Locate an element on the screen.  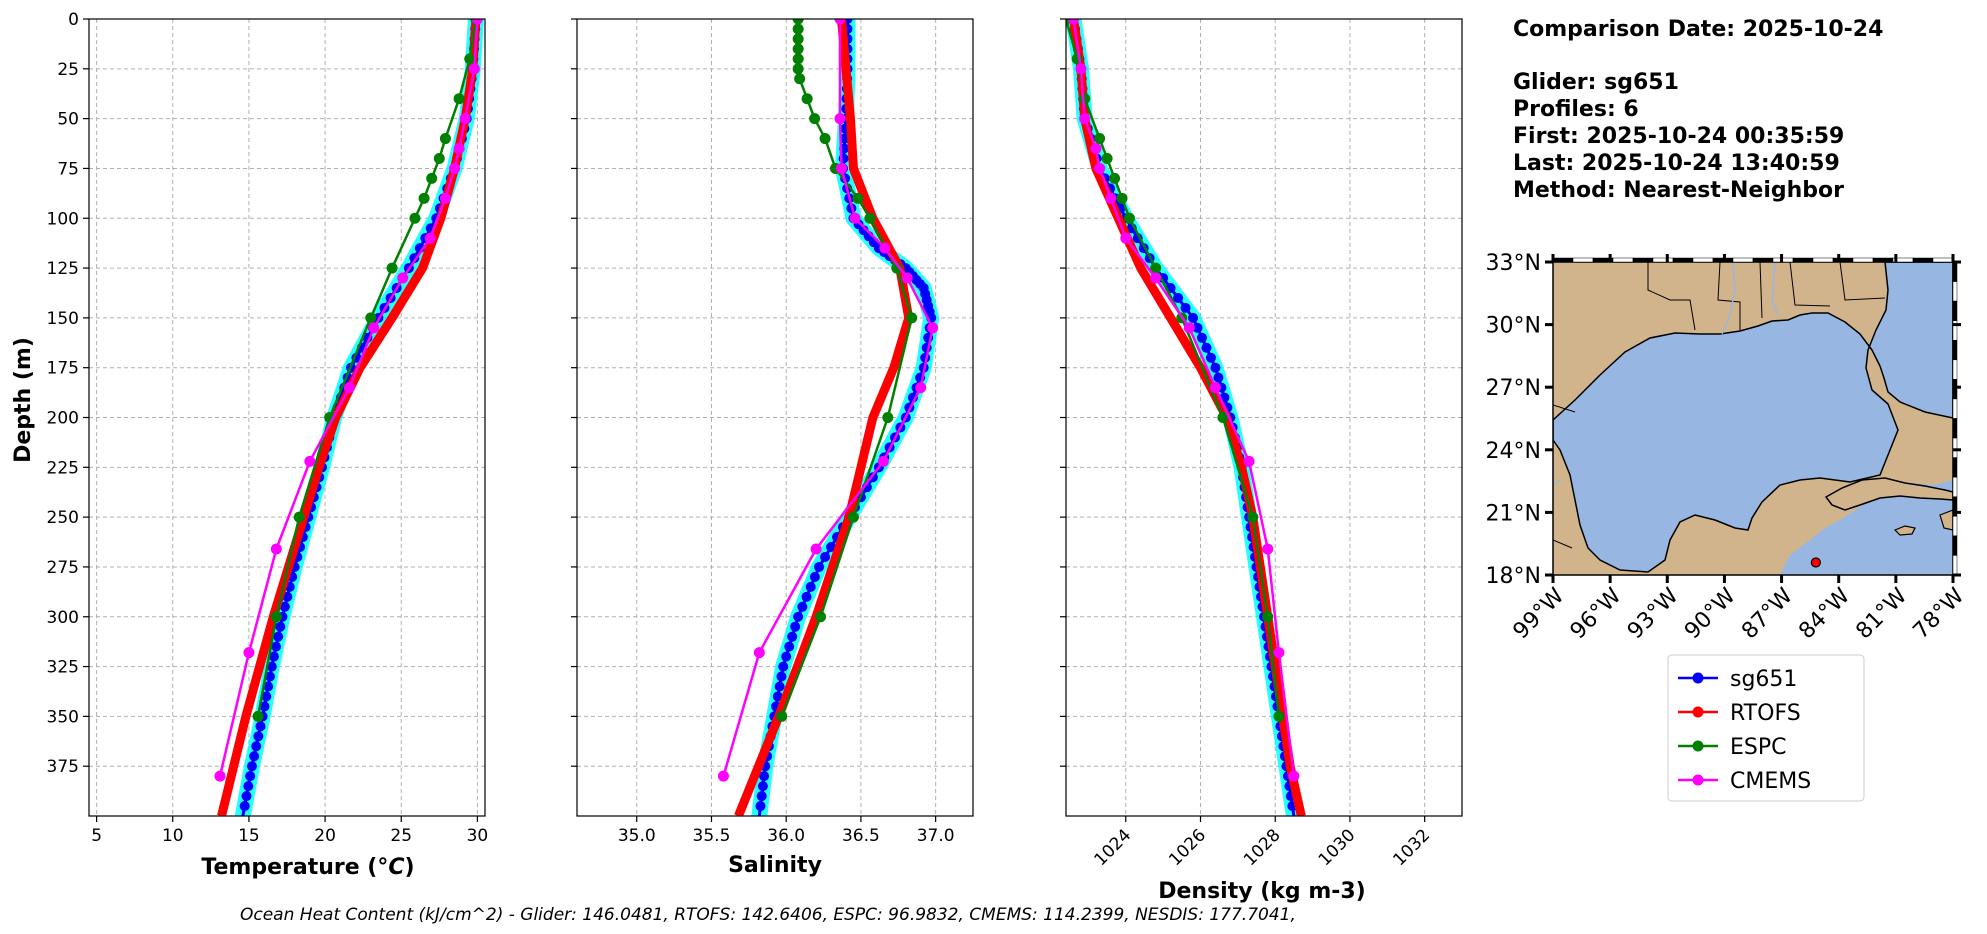
x-tick-label: 35.0 is located at coordinates (637, 836).